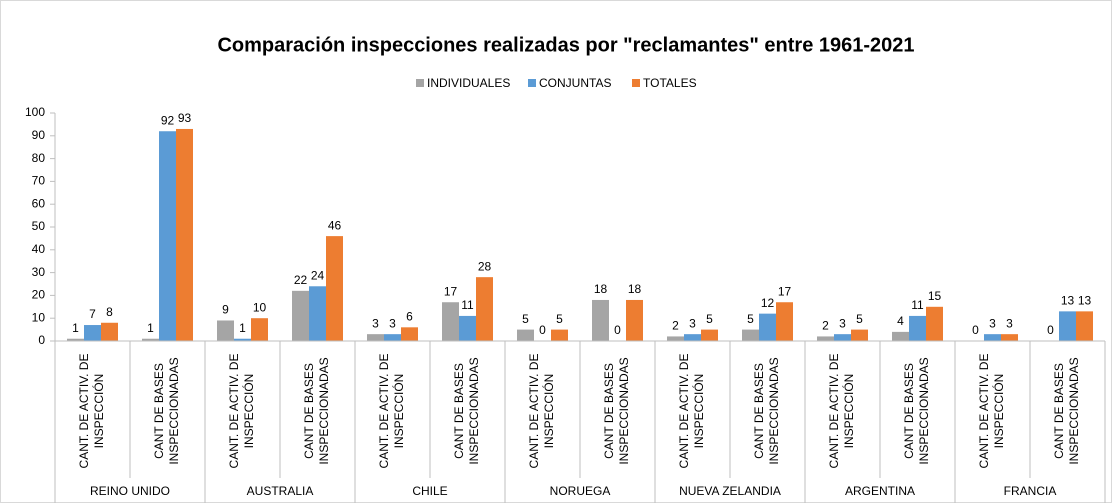  Describe the element at coordinates (39, 158) in the screenshot. I see `y-tick-label: 80` at that location.